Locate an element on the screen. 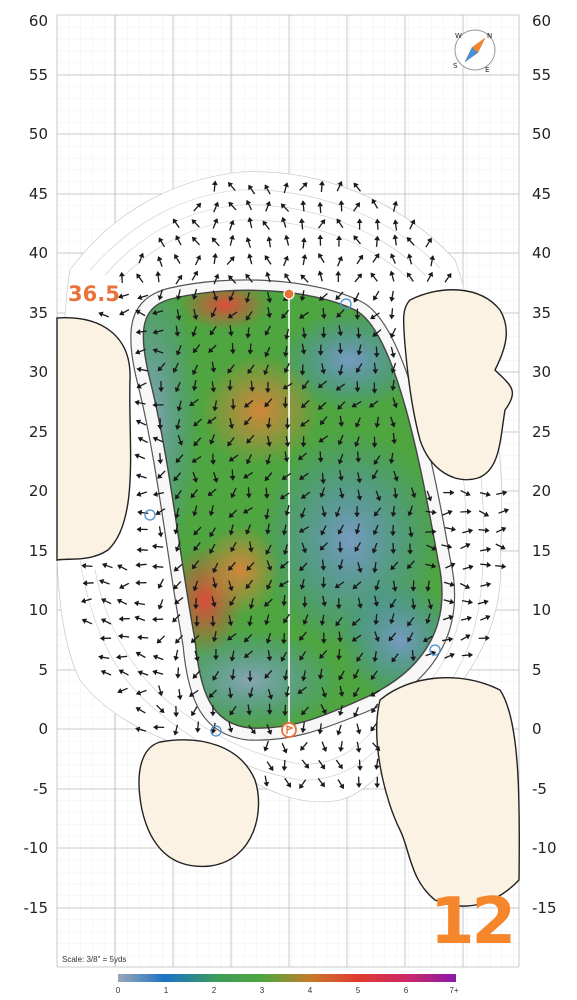 The image size is (577, 1000). legend-tick: 4 is located at coordinates (310, 990).